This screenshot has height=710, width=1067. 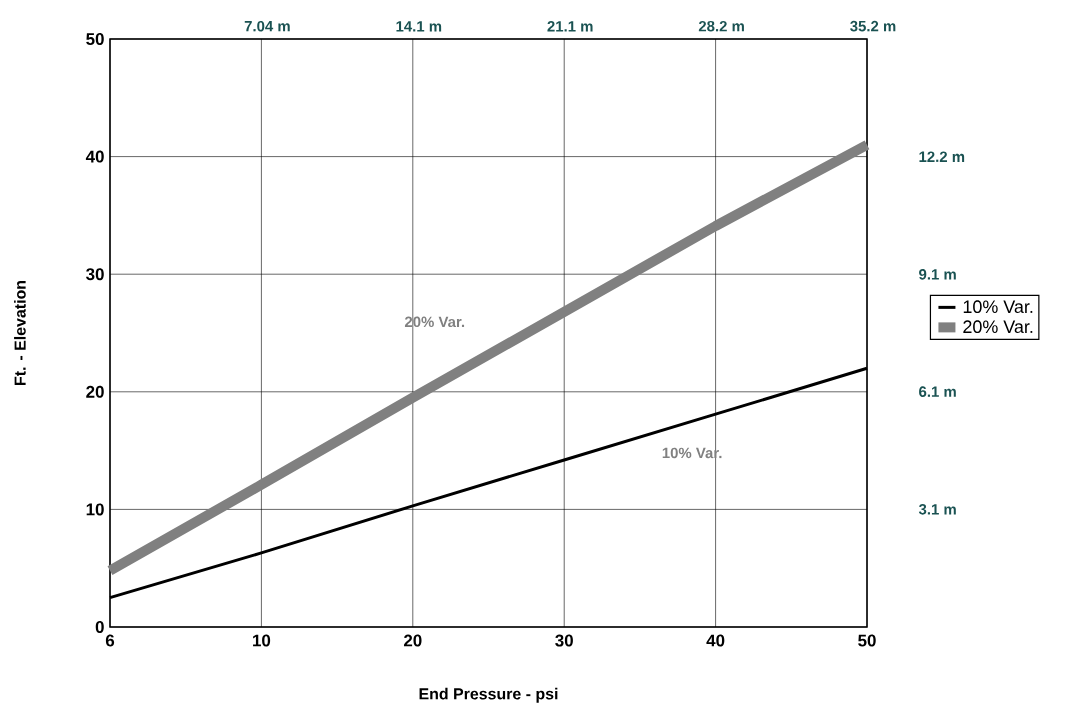 What do you see at coordinates (95, 509) in the screenshot?
I see `y-tick-label: 10` at bounding box center [95, 509].